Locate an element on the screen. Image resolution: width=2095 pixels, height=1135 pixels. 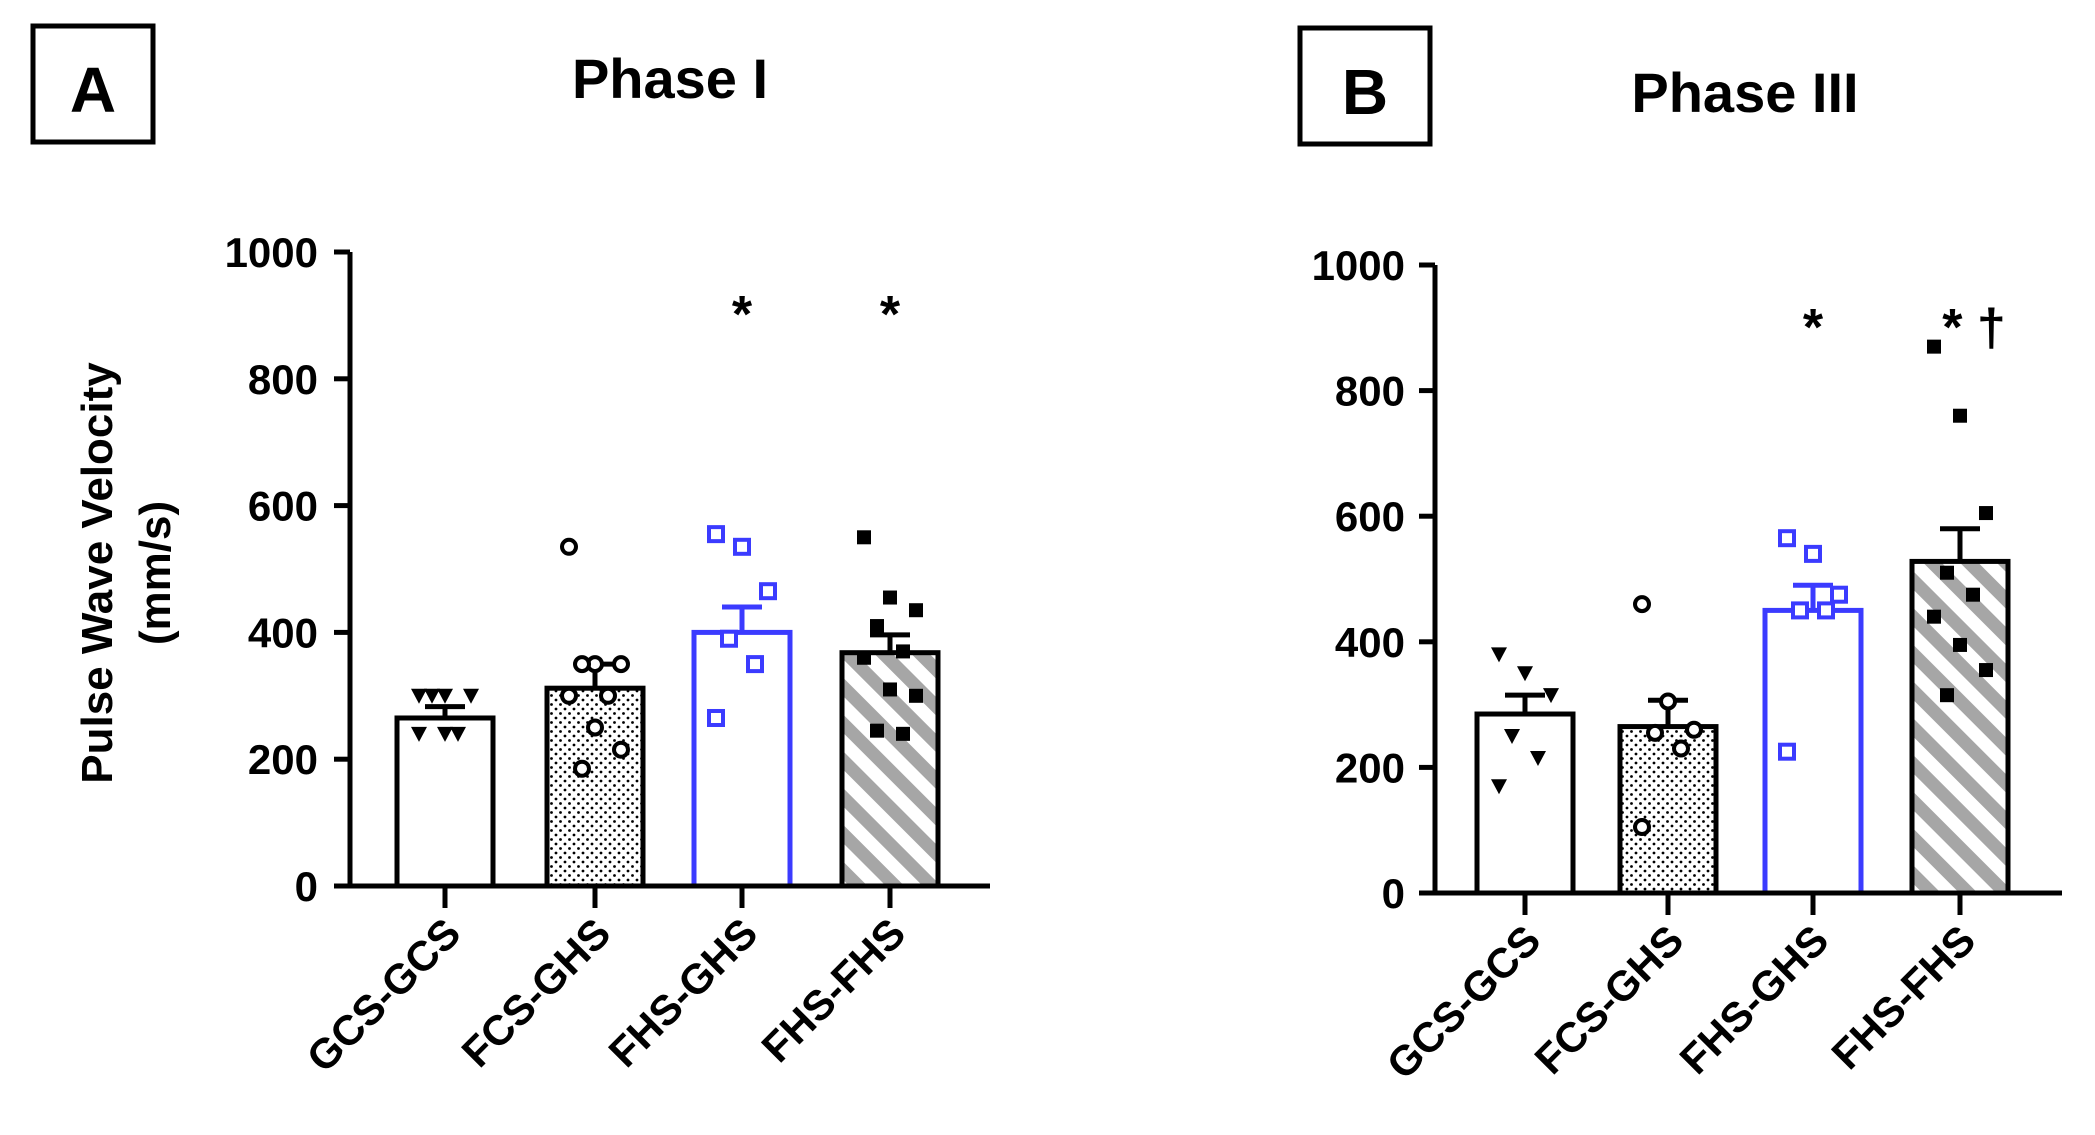
panel-b-letter-box is located at coordinates (1365, 86).